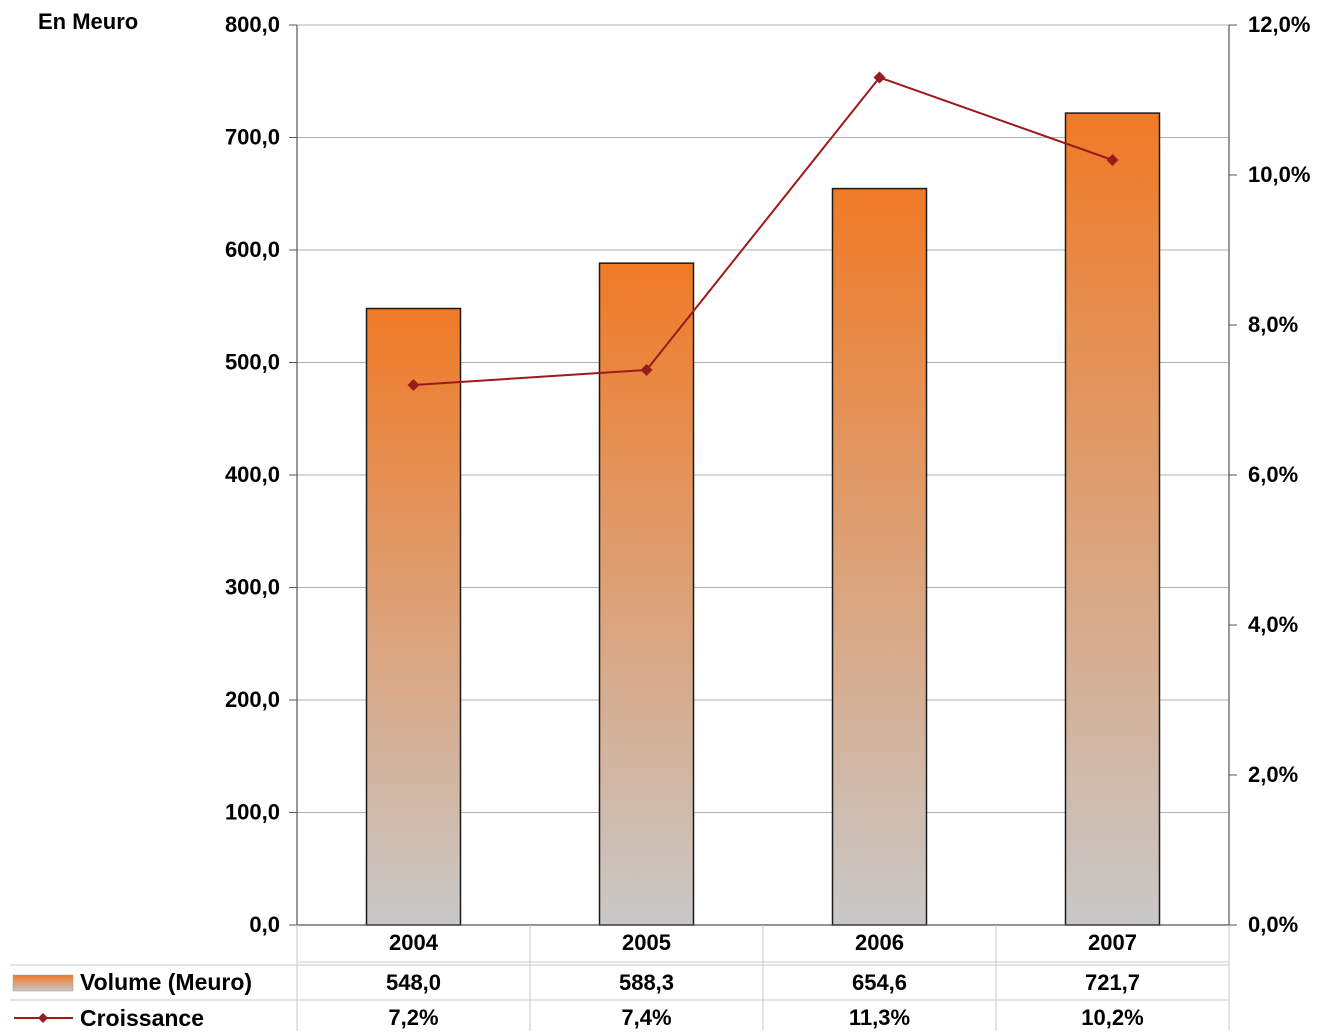  Describe the element at coordinates (142, 1018) in the screenshot. I see `legend-label-growth: Croissance` at that location.